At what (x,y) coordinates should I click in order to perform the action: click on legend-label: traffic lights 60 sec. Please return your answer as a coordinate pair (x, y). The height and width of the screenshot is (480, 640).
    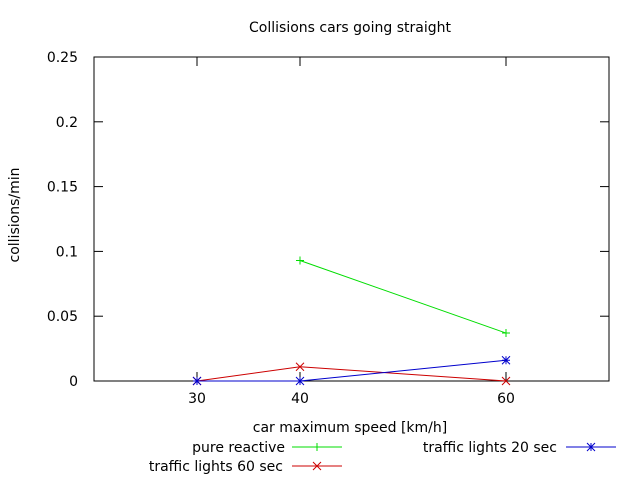
    Looking at the image, I should click on (216, 467).